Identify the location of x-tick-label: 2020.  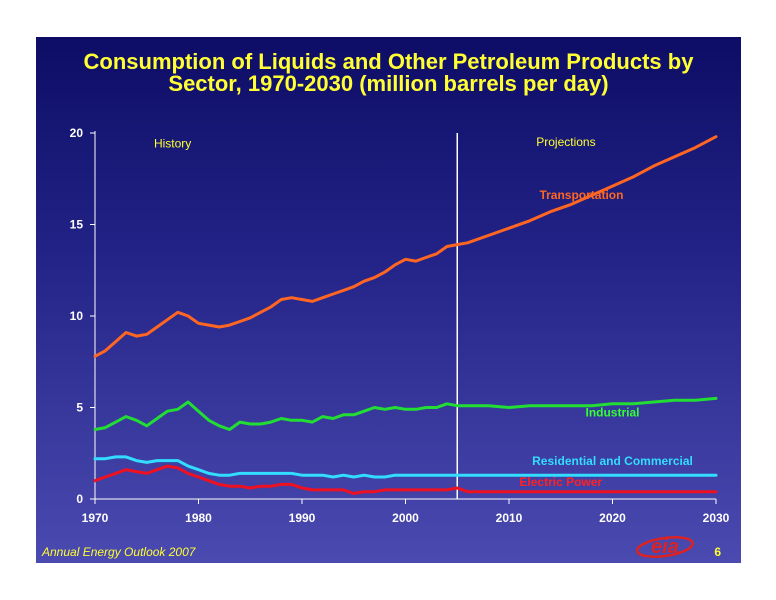
(612, 518).